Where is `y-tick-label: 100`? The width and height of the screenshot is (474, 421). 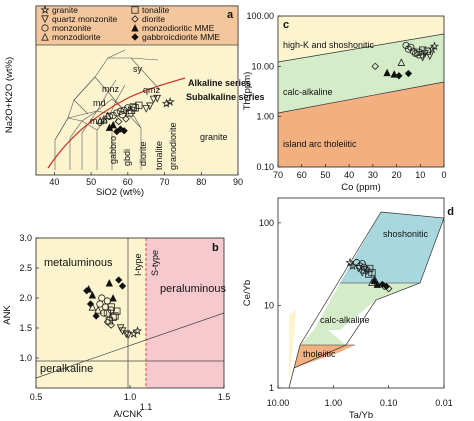
y-tick-label: 100 is located at coordinates (266, 223).